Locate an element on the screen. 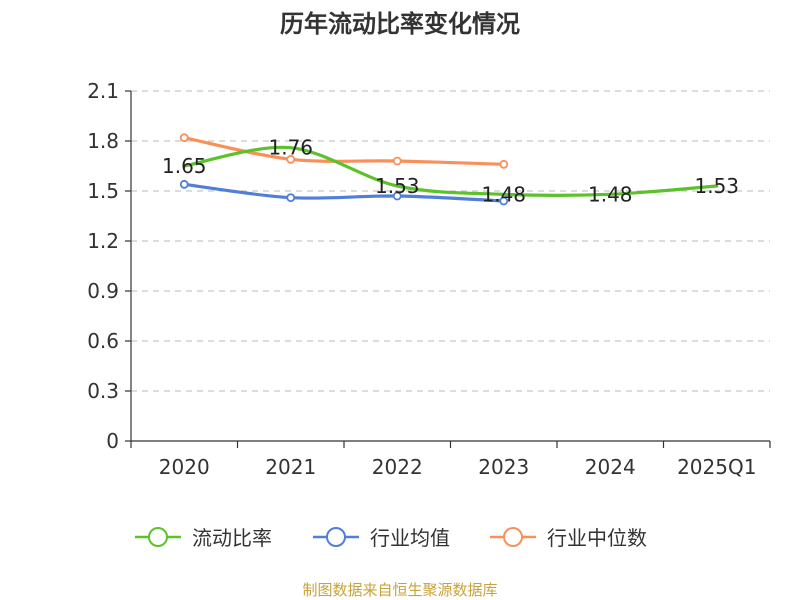 This screenshot has width=800, height=600. y-tick-label: 2.1 is located at coordinates (103, 91).